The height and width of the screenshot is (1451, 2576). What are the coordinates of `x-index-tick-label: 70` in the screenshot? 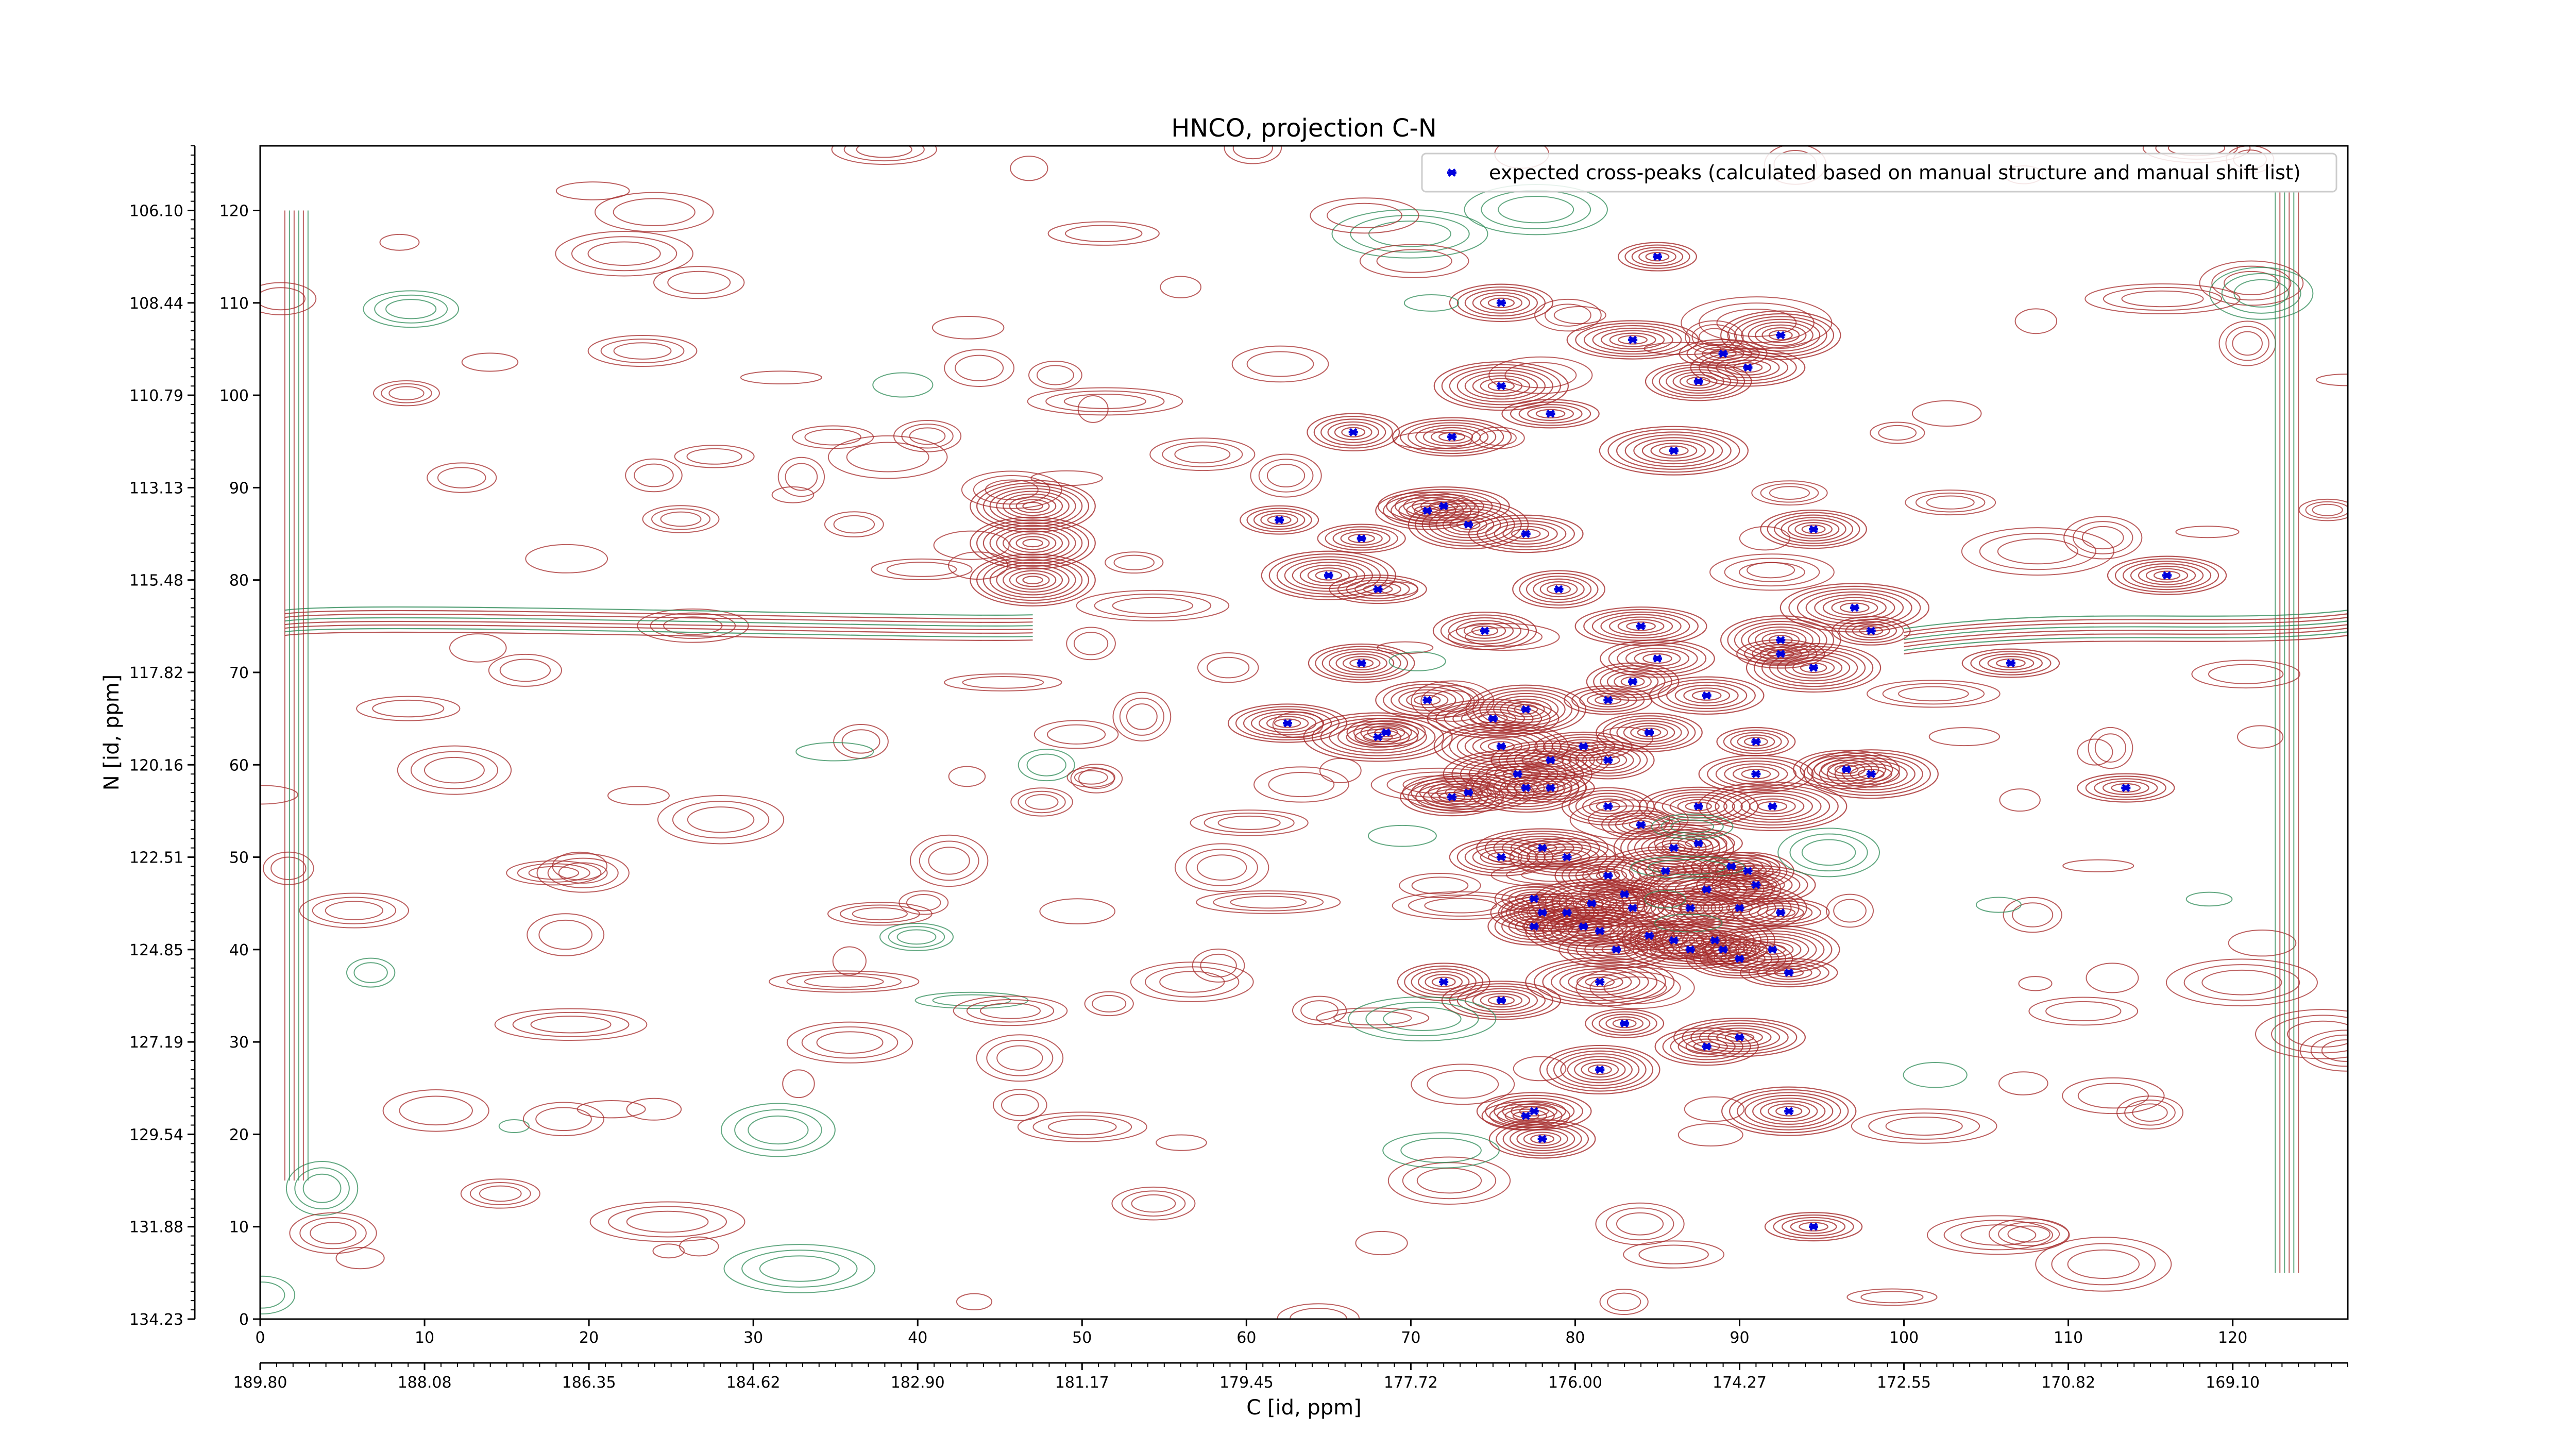 It's located at (1410, 1338).